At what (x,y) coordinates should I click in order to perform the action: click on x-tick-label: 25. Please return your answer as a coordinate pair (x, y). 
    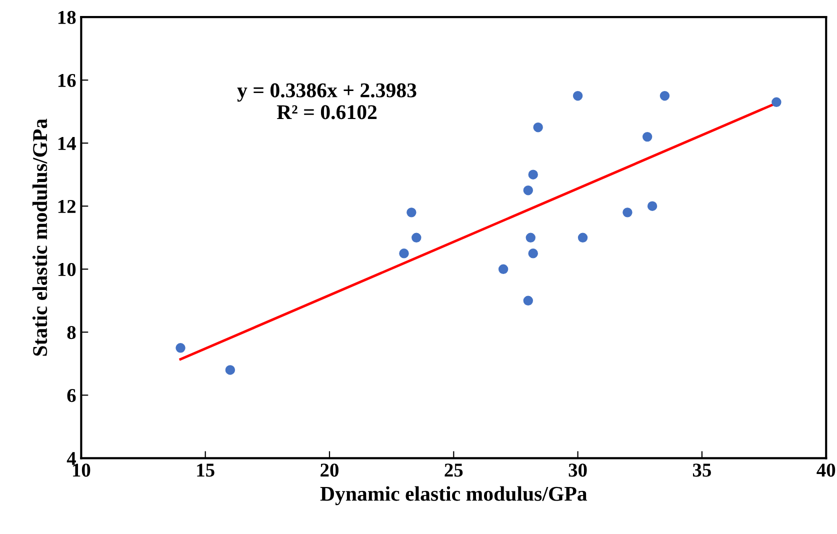
    Looking at the image, I should click on (453, 470).